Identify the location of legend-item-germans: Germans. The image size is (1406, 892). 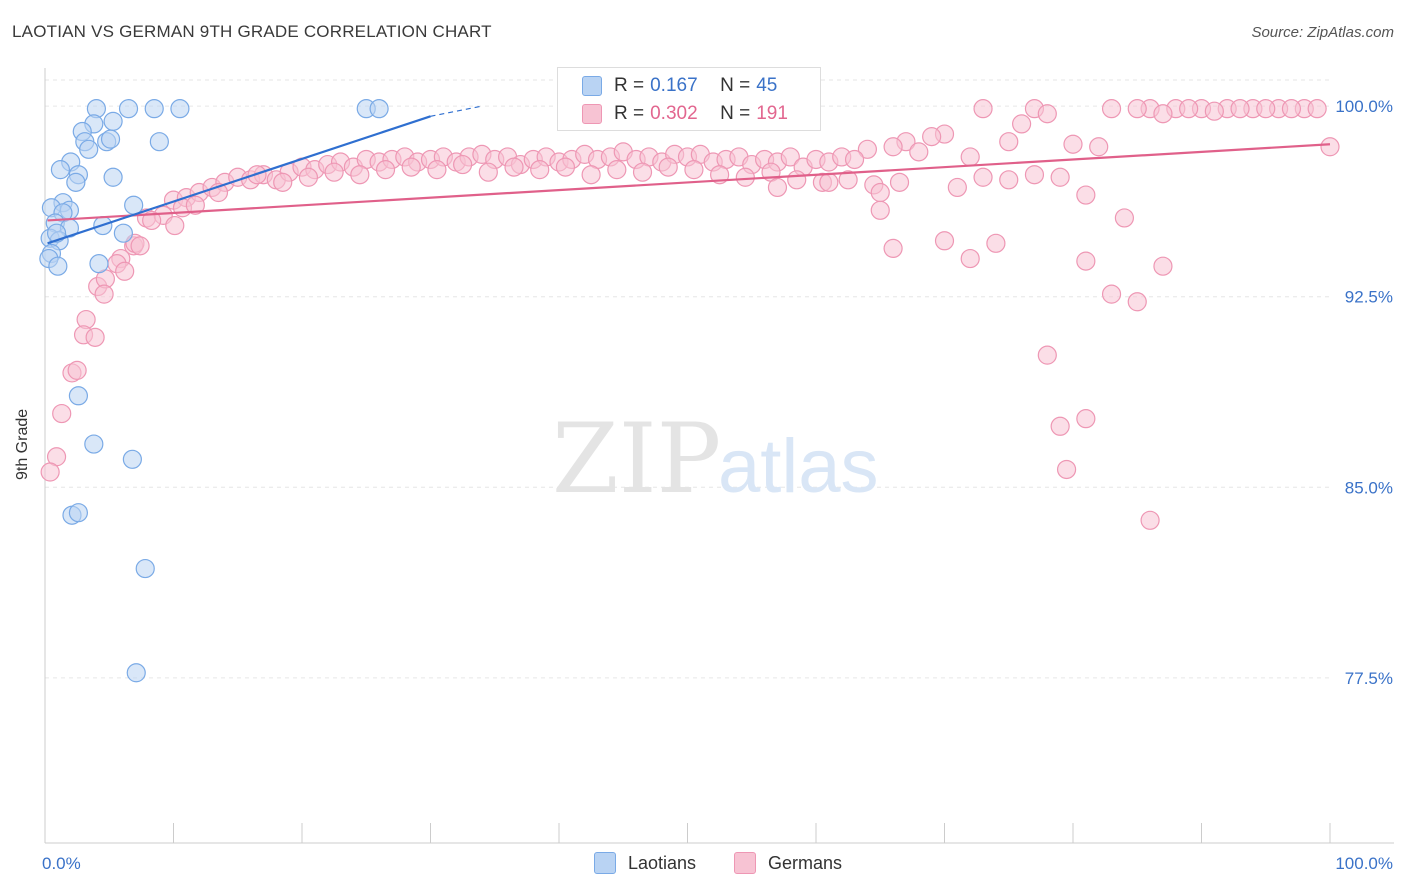
(788, 863).